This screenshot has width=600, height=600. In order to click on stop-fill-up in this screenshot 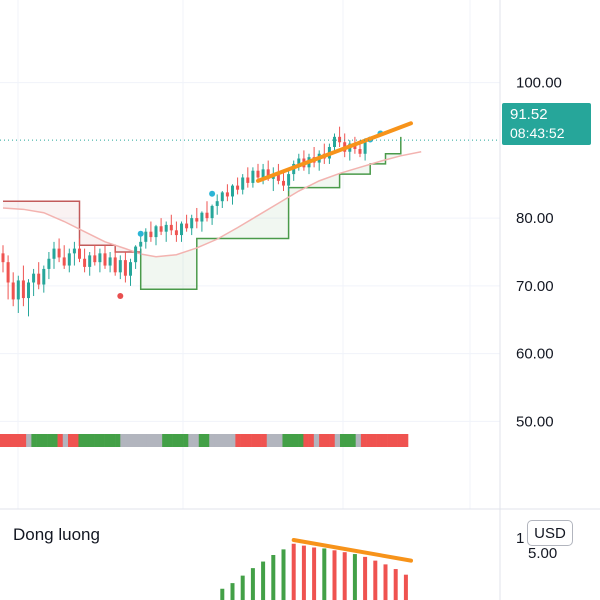, I will do `click(270, 213)`.